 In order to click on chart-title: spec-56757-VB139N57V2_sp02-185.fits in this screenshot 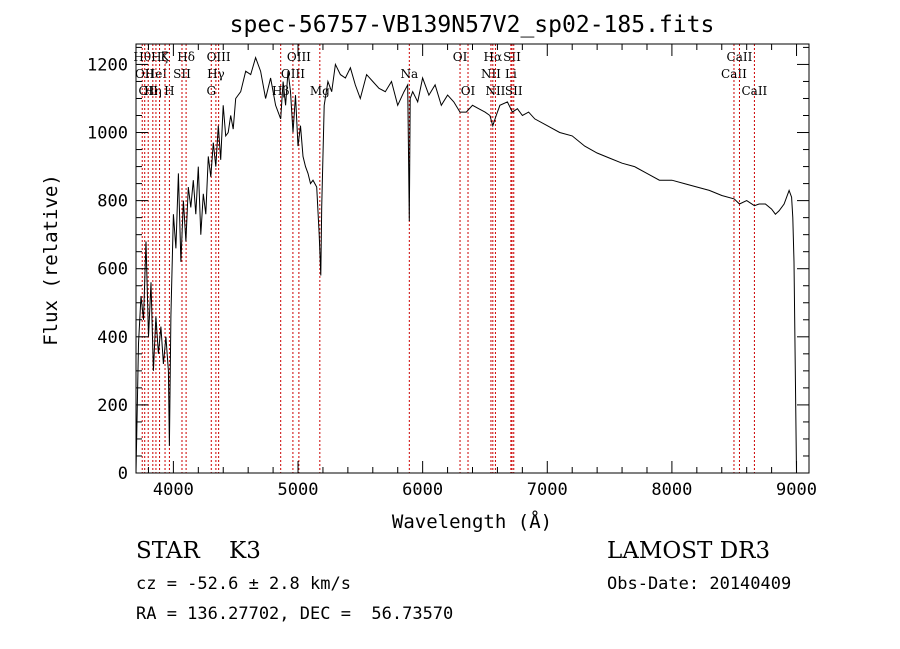, I will do `click(472, 25)`.